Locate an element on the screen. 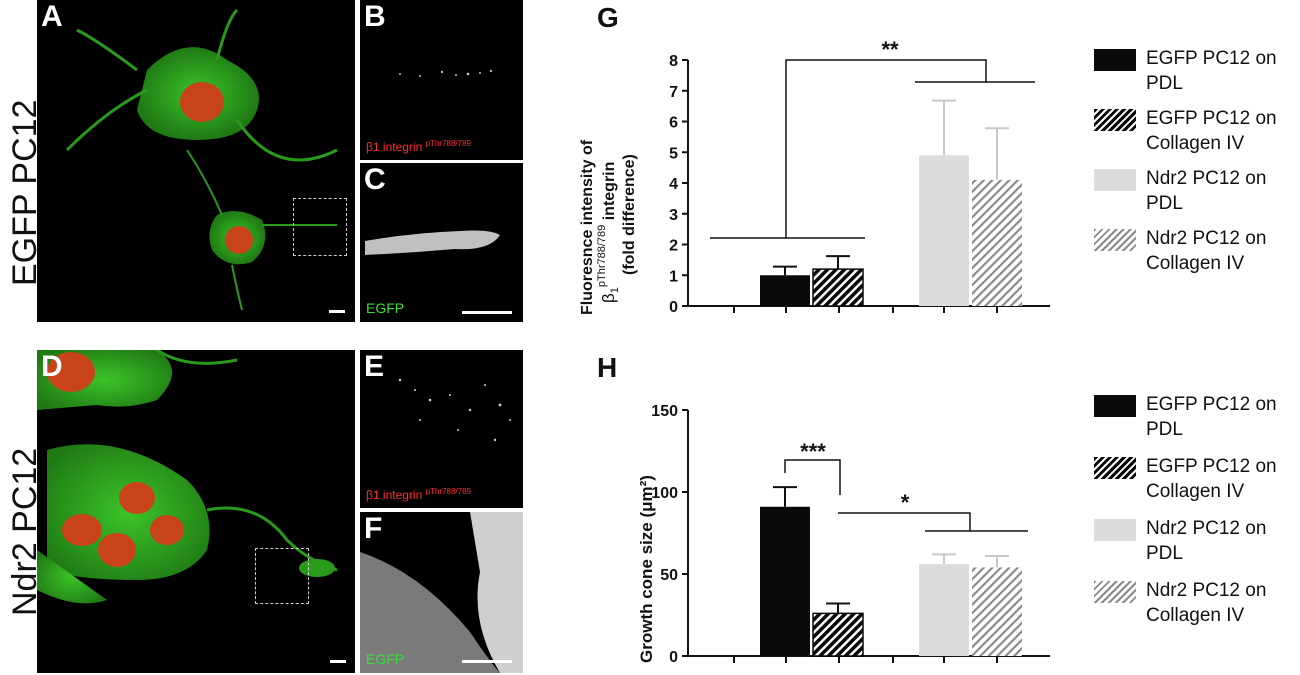 This screenshot has height=675, width=1300. panel-letter-c: C is located at coordinates (375, 179).